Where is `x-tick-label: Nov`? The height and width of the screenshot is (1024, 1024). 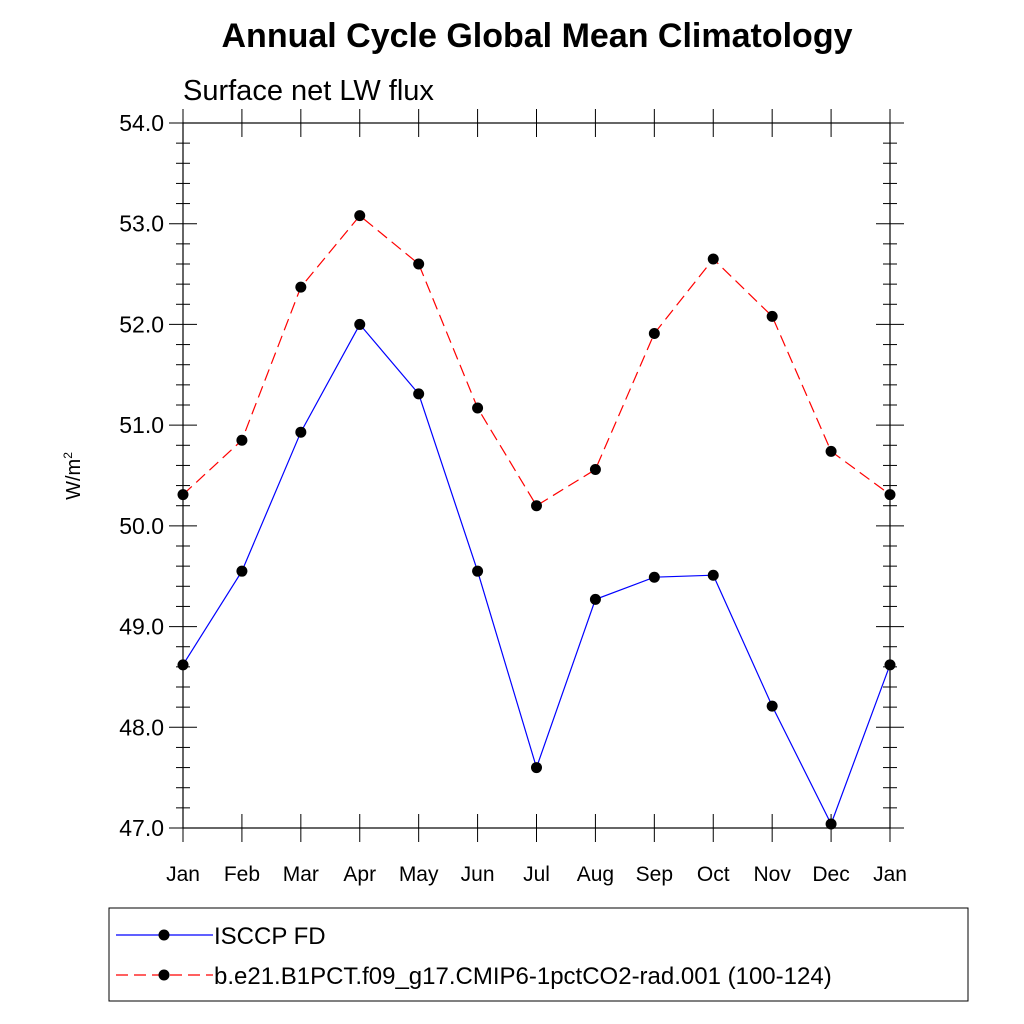
x-tick-label: Nov is located at coordinates (772, 874).